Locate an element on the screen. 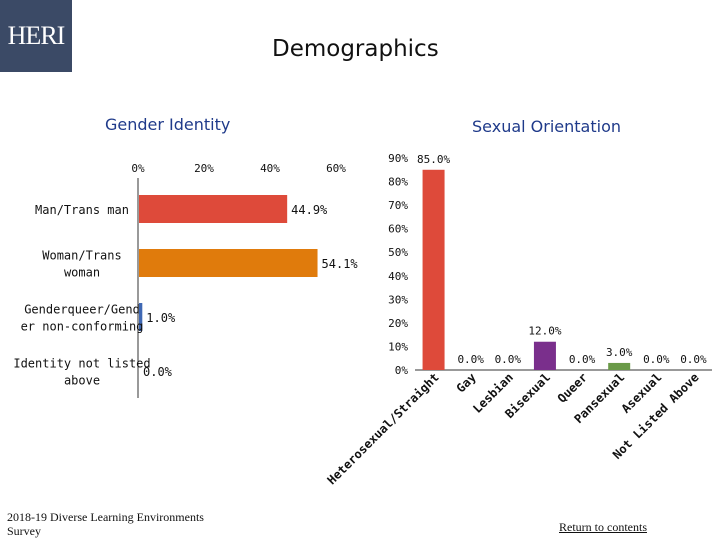  data-label: 3.0% is located at coordinates (619, 352).